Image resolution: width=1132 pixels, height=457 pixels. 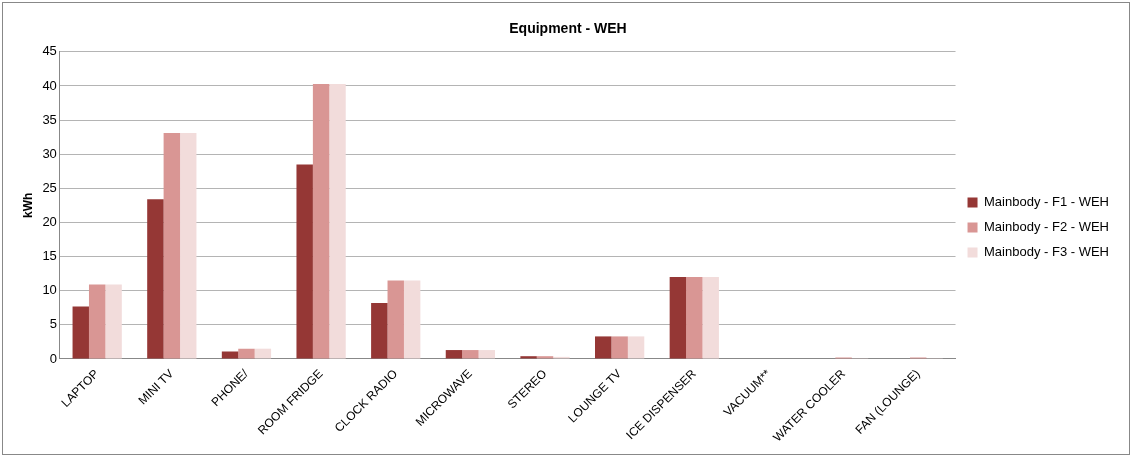 I want to click on y-tick-label: 15, so click(x=49, y=256).